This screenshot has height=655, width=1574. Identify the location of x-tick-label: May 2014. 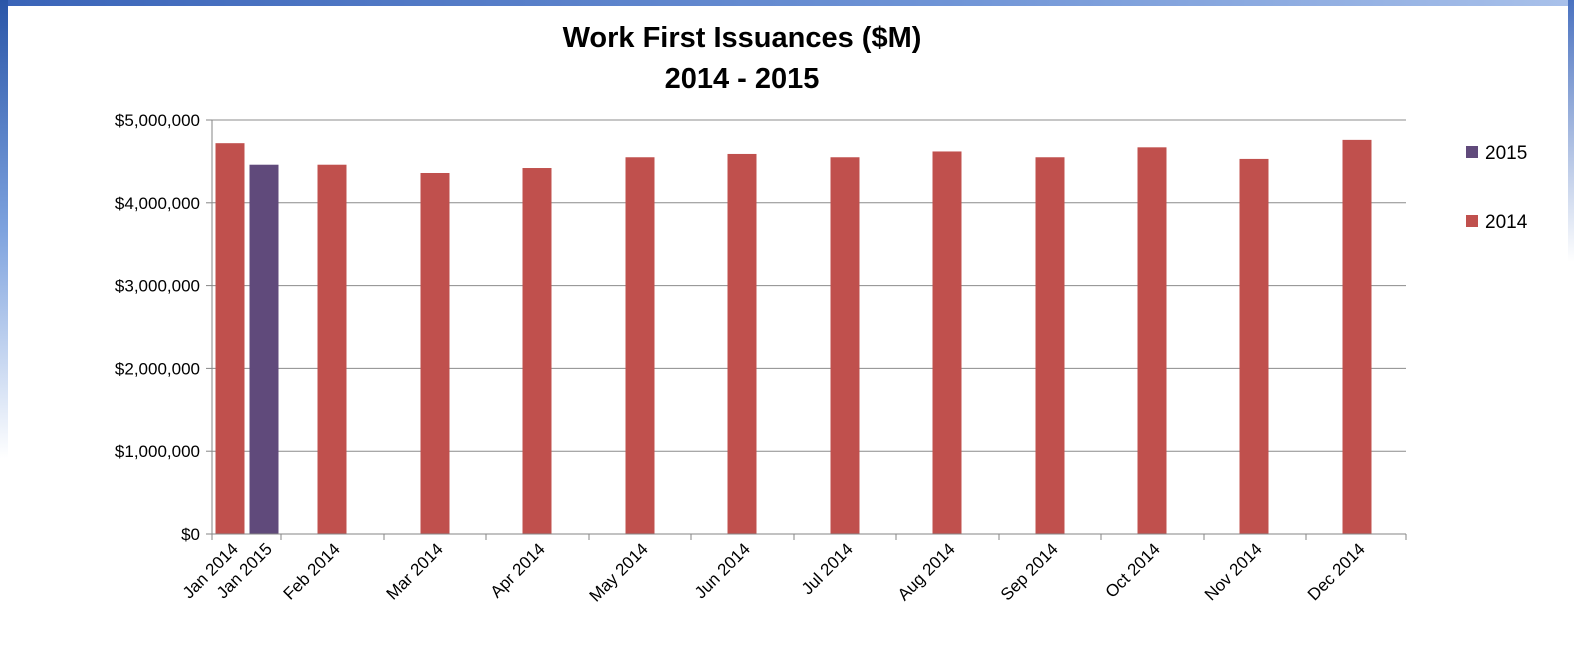
(619, 572).